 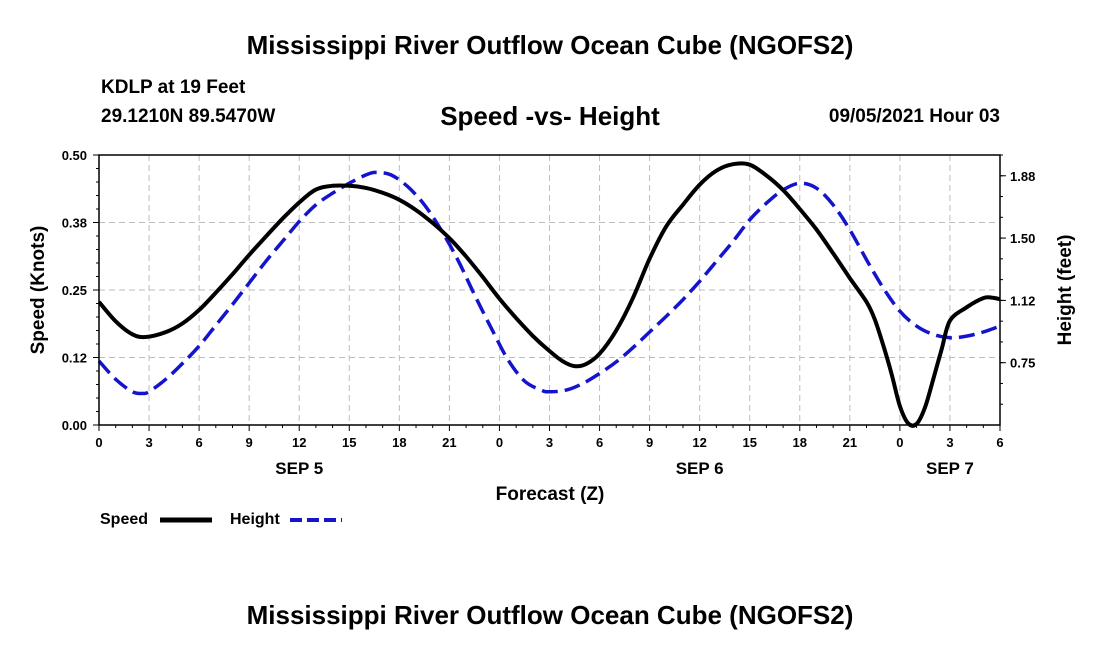 What do you see at coordinates (173, 87) in the screenshot?
I see `station-label: KDLP at 19 Feet` at bounding box center [173, 87].